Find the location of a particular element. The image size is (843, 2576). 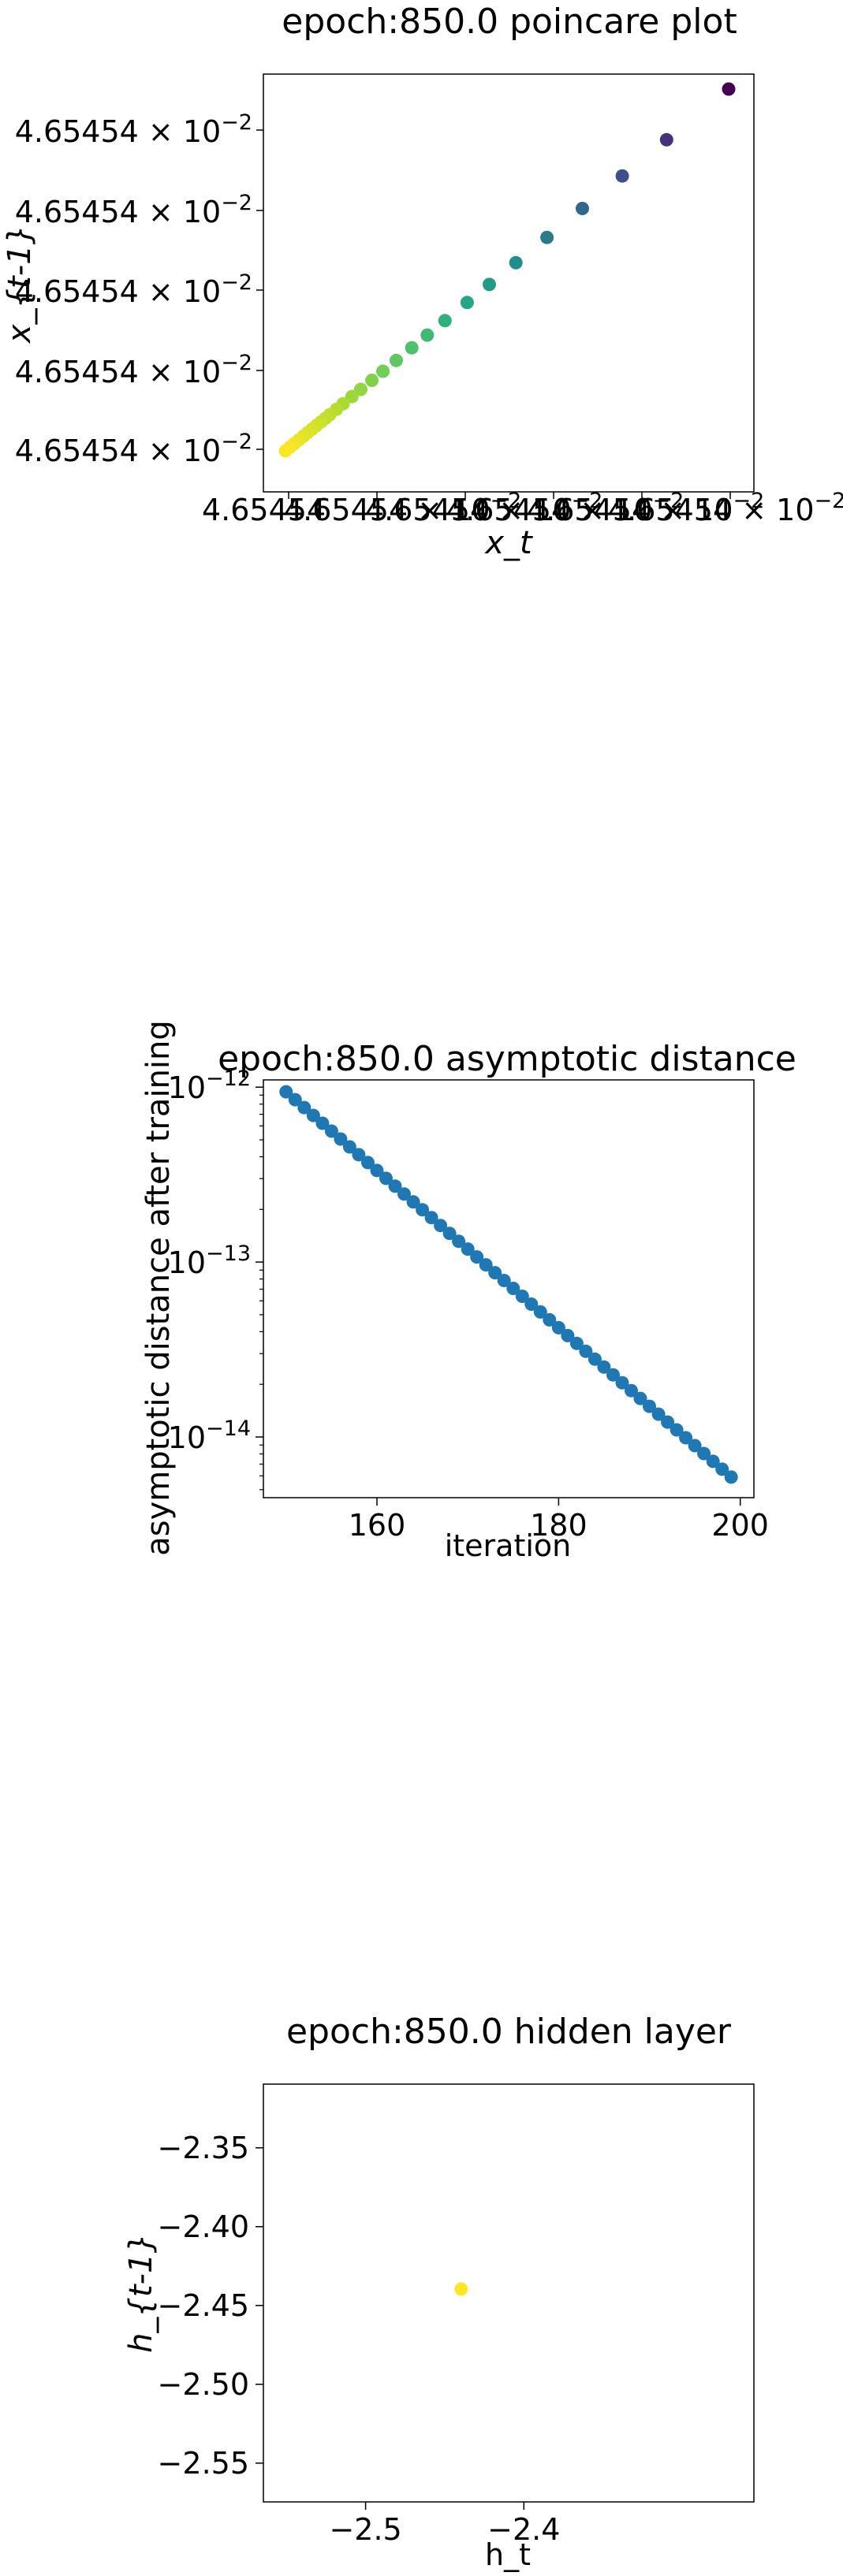

poincare-points is located at coordinates (507, 270).